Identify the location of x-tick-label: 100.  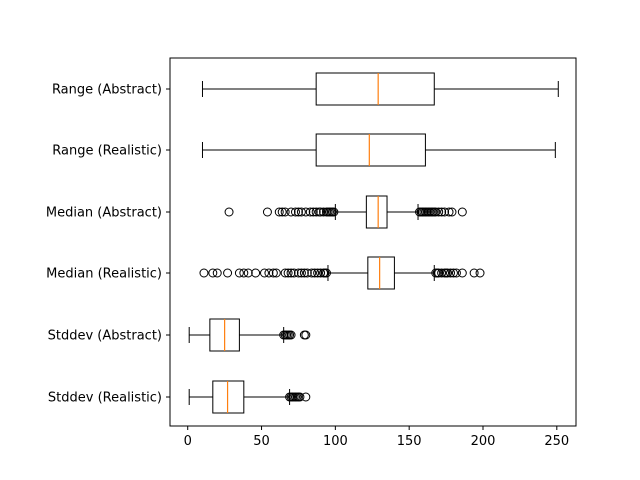
(335, 441).